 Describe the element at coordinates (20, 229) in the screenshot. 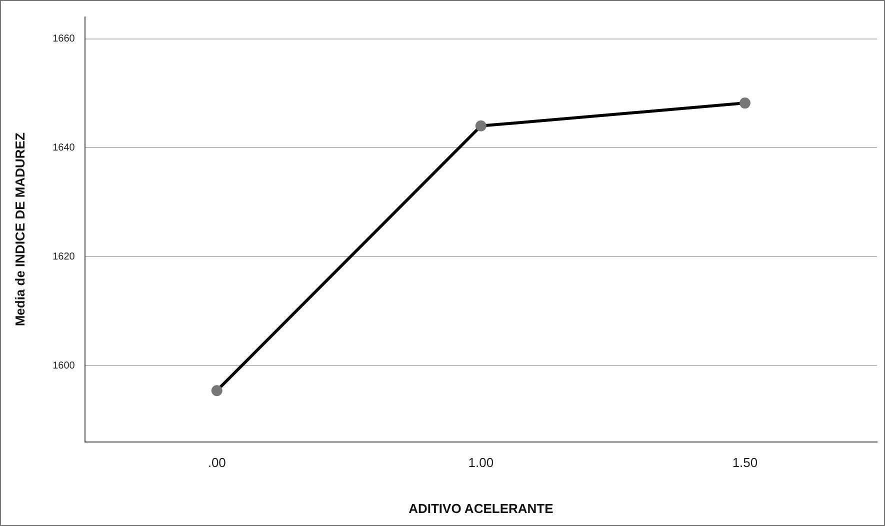

I see `y-axis-title: Media de INDICE DE MADUREZ` at that location.